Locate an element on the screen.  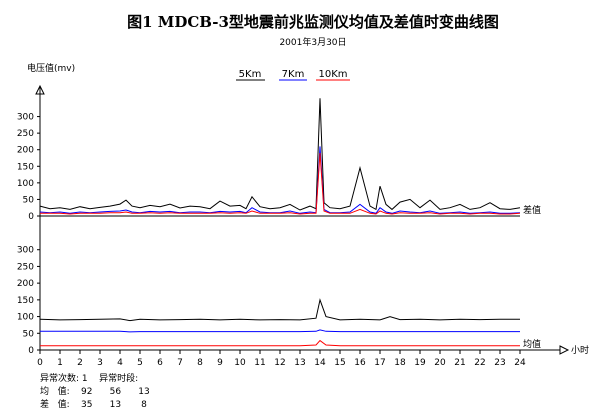
panel1-name: 差值 is located at coordinates (532, 210).